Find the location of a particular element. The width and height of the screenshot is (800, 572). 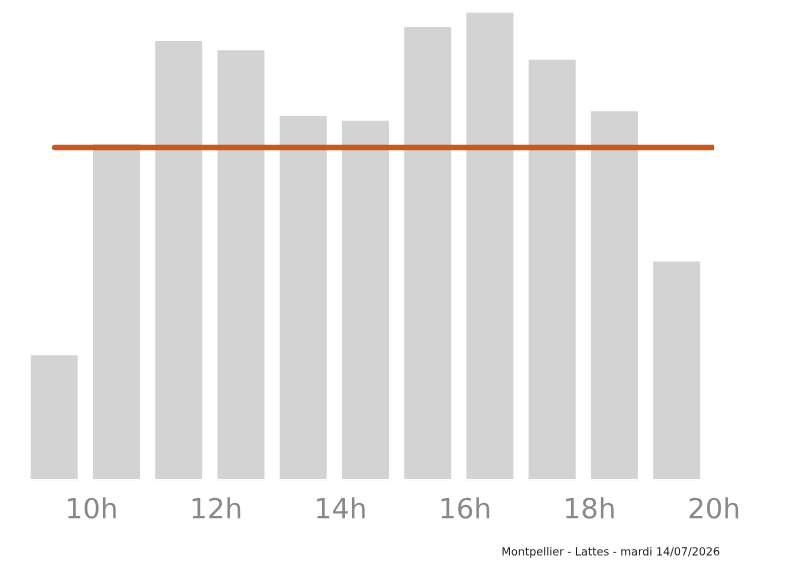

x-tick-label: 10h is located at coordinates (92, 508).